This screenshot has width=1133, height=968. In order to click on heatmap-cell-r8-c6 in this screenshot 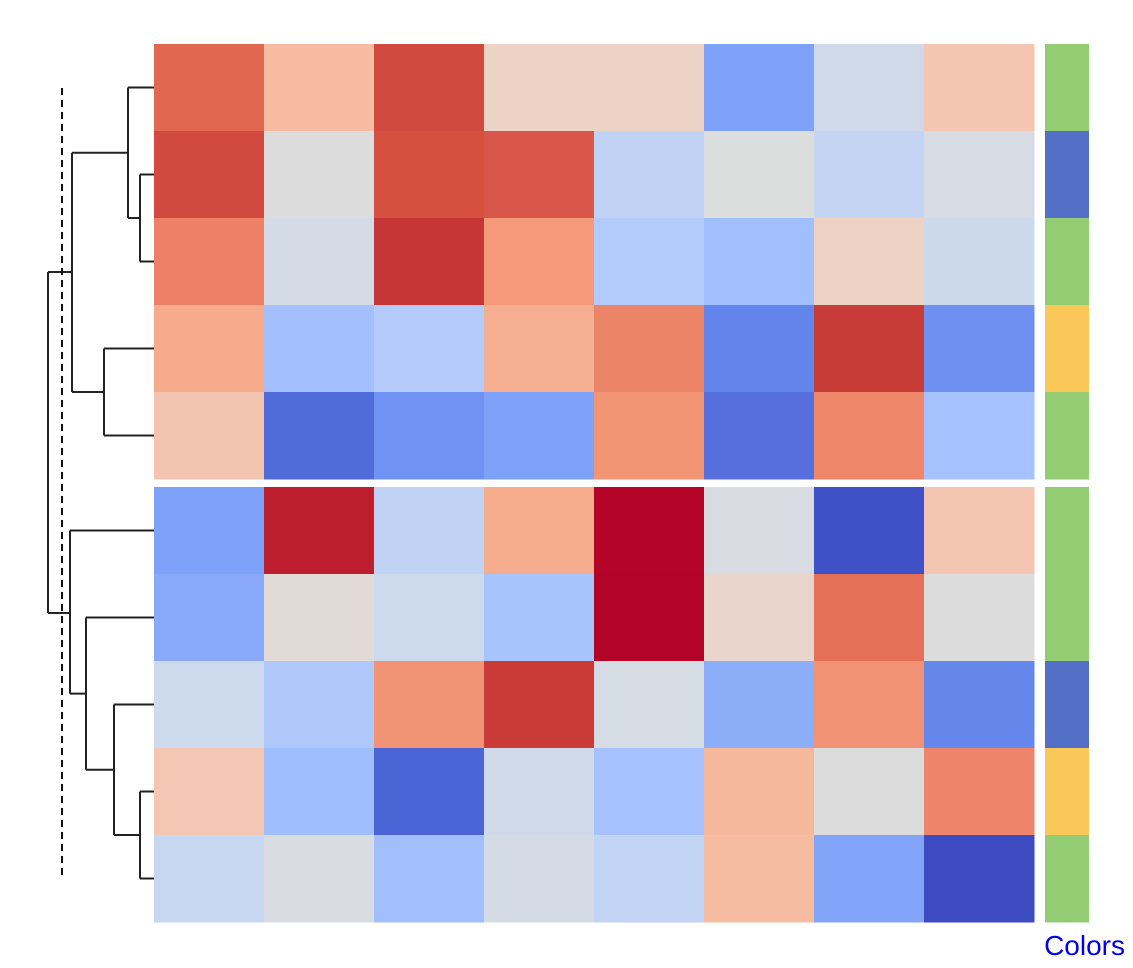, I will do `click(759, 705)`.